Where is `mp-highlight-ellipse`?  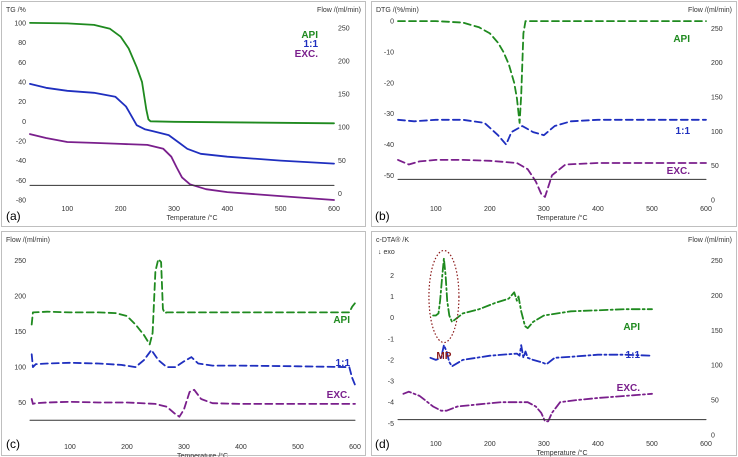 mp-highlight-ellipse is located at coordinates (444, 296).